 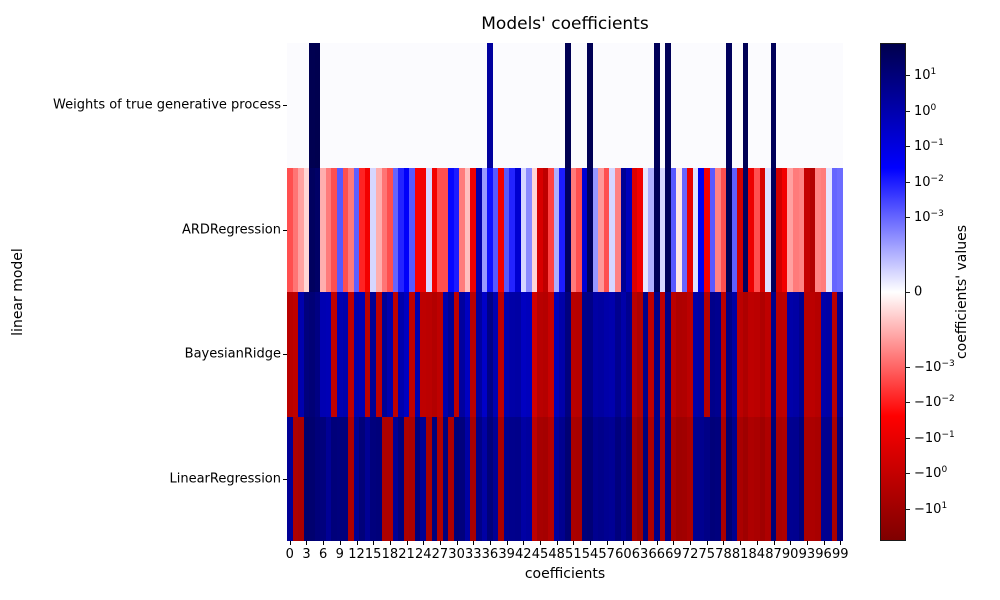 What do you see at coordinates (640, 554) in the screenshot?
I see `x-tick-label: 63` at bounding box center [640, 554].